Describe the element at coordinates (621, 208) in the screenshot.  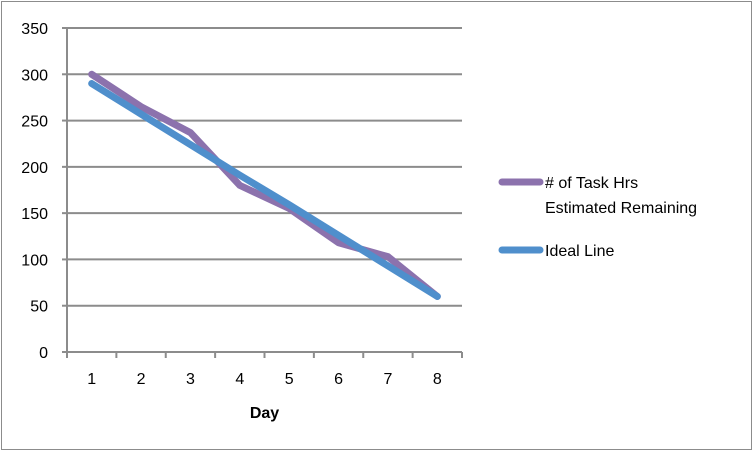
I see `legend-label: Estimated Remaining` at that location.